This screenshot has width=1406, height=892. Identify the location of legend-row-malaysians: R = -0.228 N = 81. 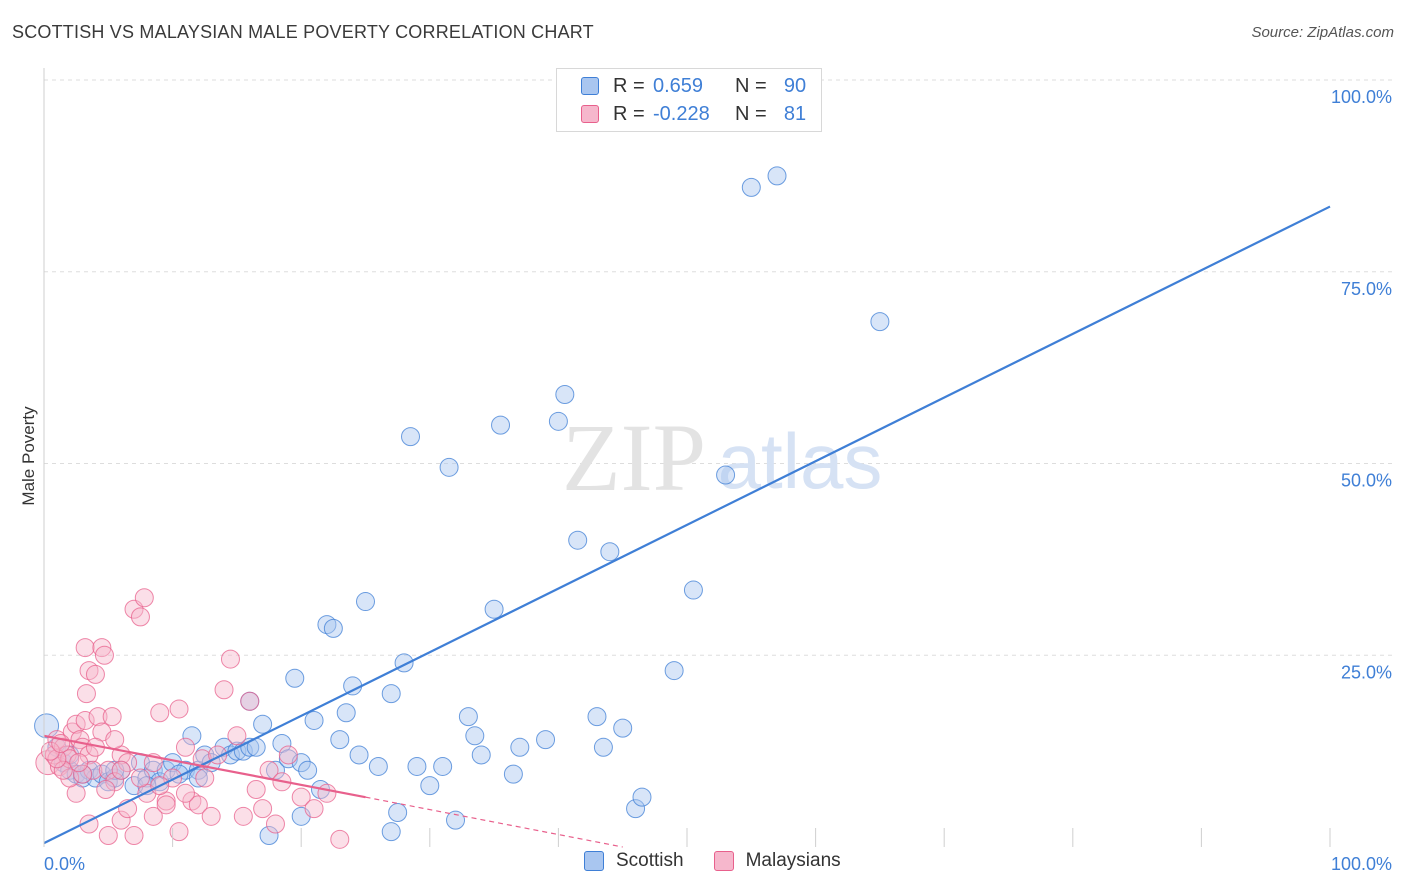
(686, 114).